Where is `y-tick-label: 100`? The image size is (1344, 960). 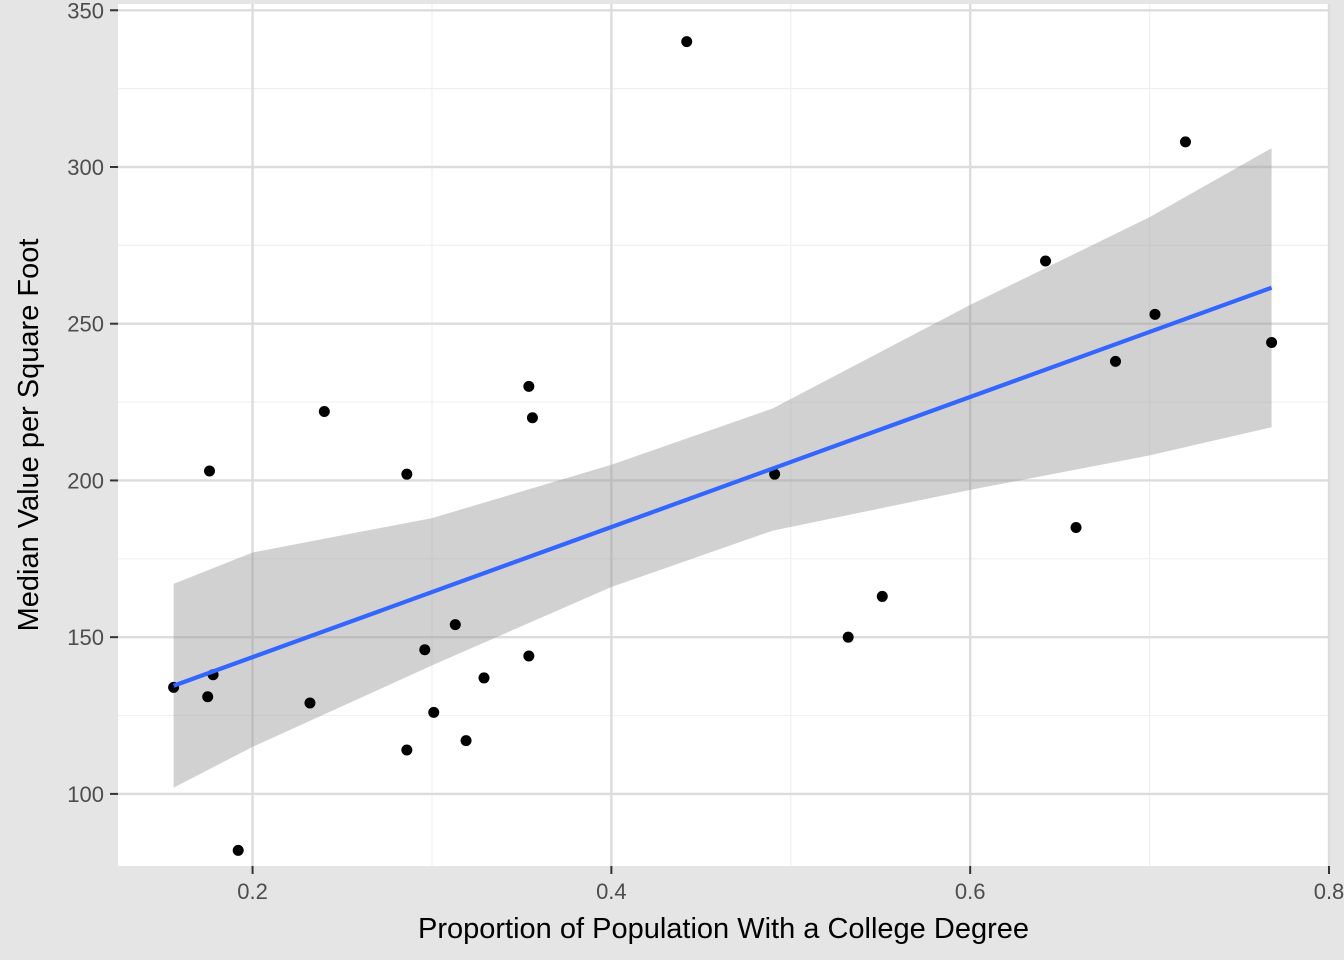 y-tick-label: 100 is located at coordinates (85, 794).